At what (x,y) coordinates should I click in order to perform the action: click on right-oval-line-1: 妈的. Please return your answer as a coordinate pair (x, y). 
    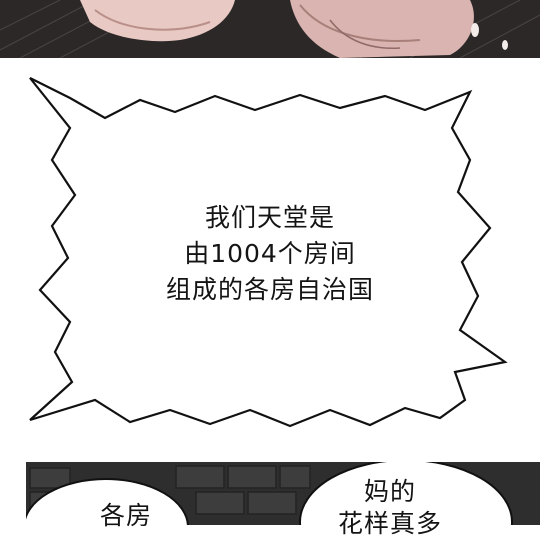
    Looking at the image, I should click on (390, 492).